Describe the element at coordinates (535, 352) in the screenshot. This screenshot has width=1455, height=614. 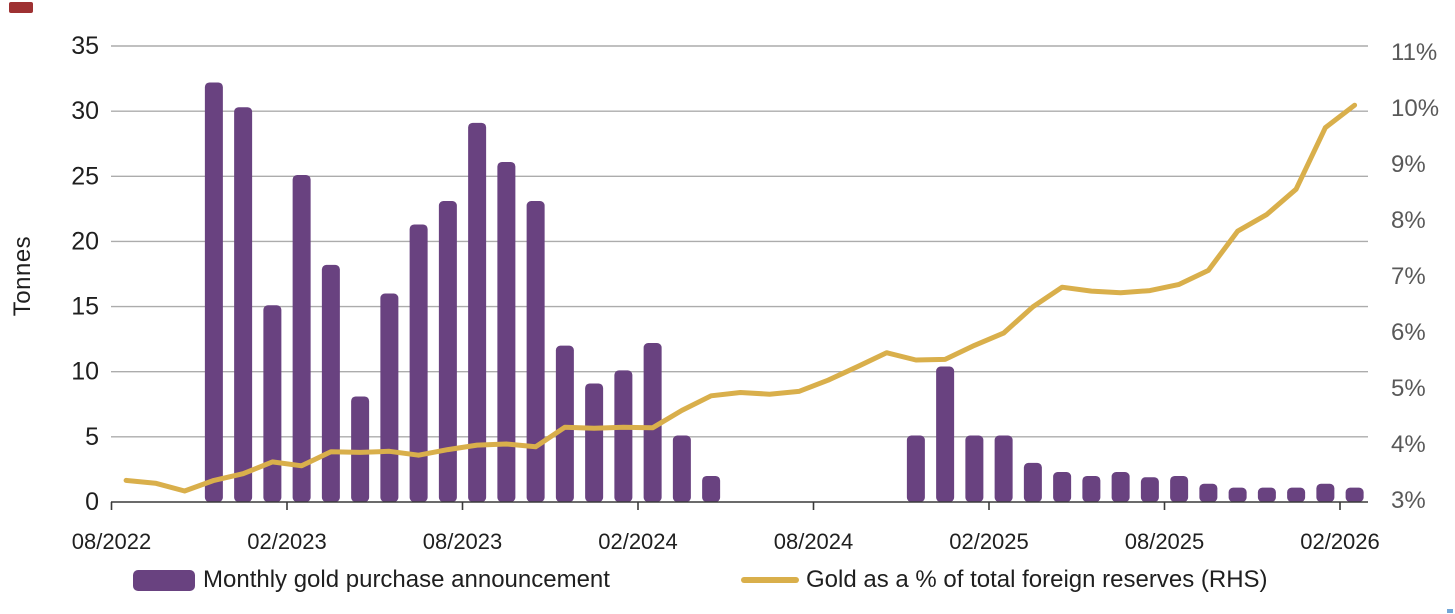
I see `bar-10/2023` at that location.